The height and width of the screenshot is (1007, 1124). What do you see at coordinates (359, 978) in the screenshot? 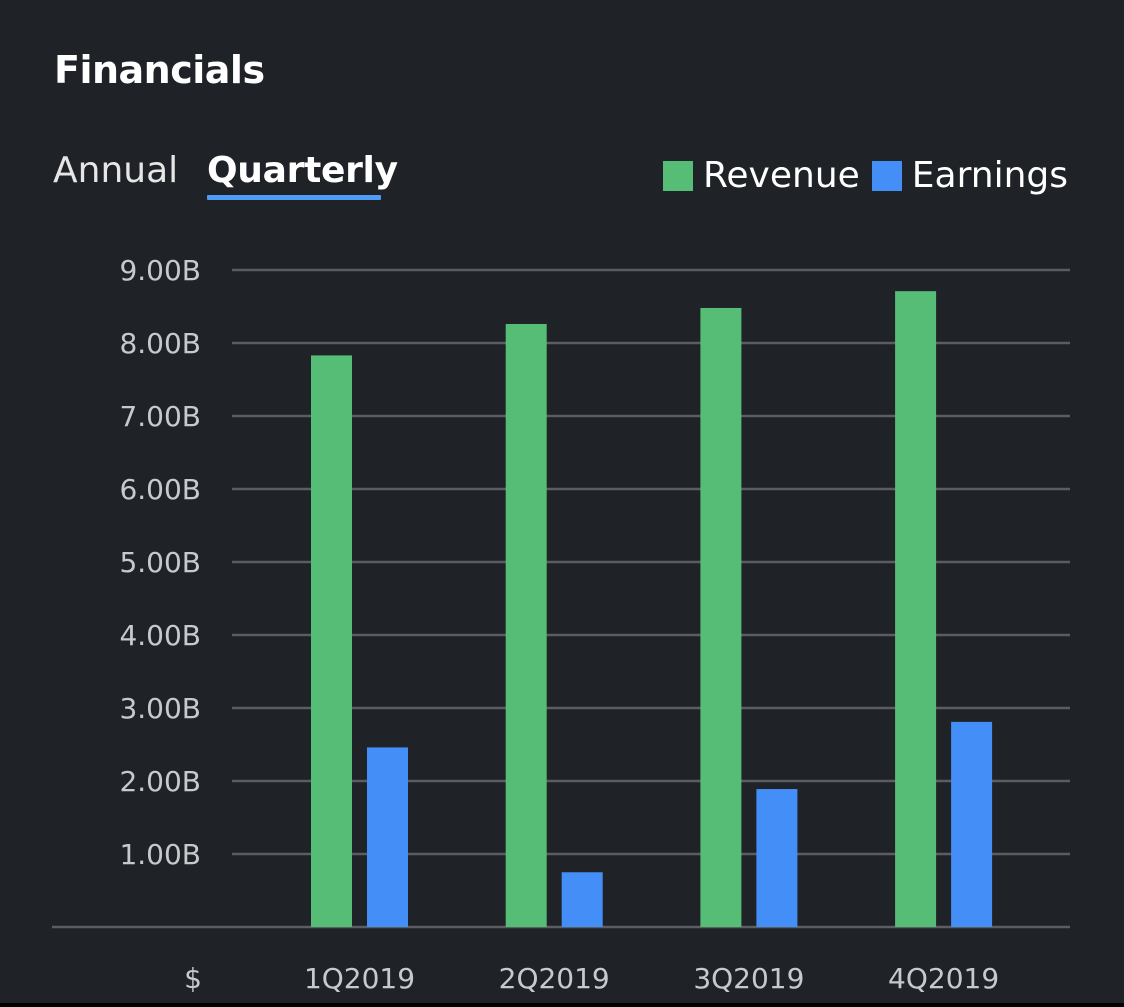
I see `x-tick-label: 1Q2019` at bounding box center [359, 978].